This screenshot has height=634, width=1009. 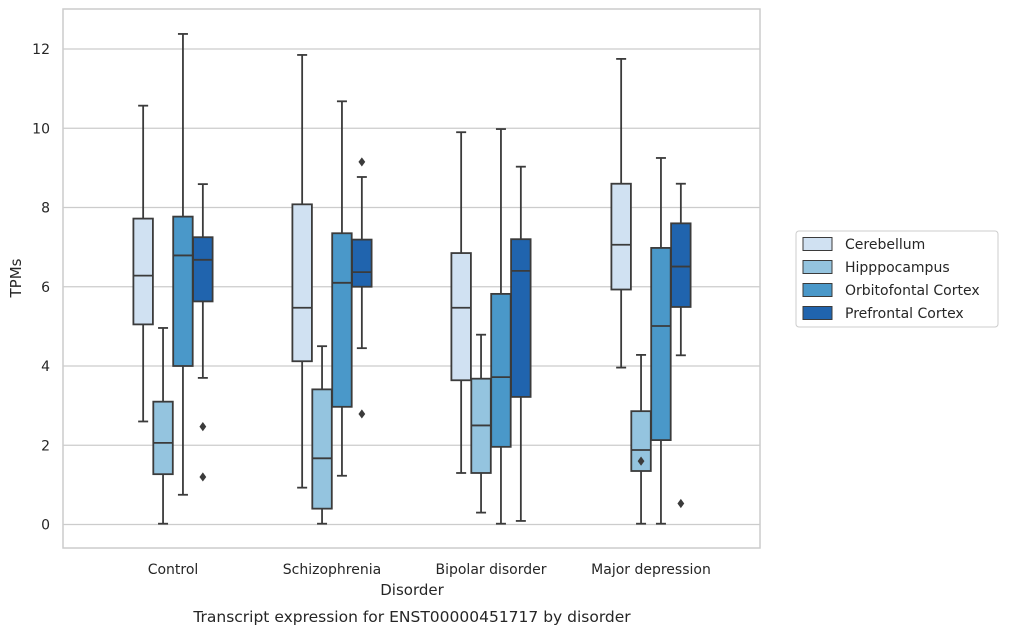 I want to click on legend-frame, so click(x=897, y=279).